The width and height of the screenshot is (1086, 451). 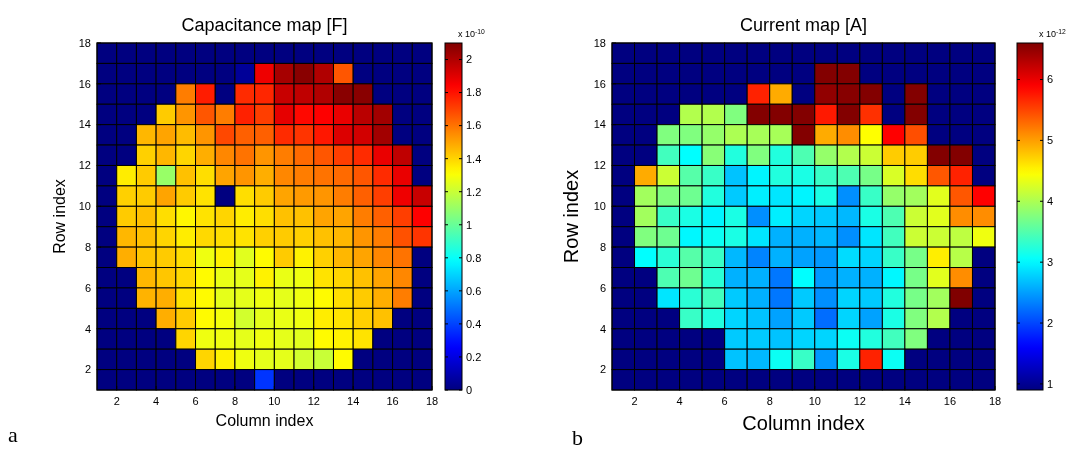 What do you see at coordinates (1050, 79) in the screenshot?
I see `color-bar-label: 6` at bounding box center [1050, 79].